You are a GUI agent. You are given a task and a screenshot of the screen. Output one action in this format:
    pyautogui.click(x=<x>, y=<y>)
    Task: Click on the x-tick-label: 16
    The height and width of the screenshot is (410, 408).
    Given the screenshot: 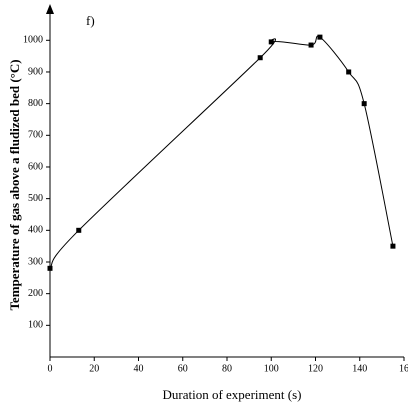 What is the action you would take?
    pyautogui.click(x=403, y=368)
    